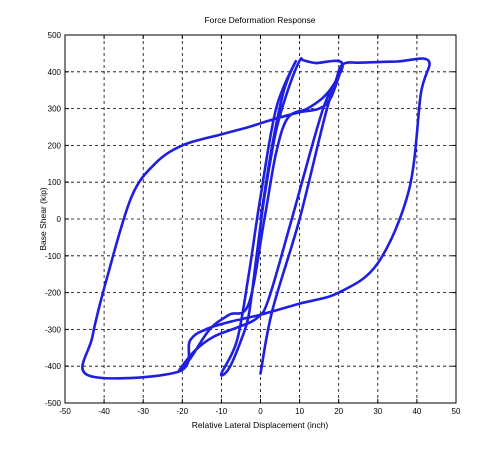  What do you see at coordinates (259, 20) in the screenshot?
I see `chart-title: Force Deformation Response` at bounding box center [259, 20].